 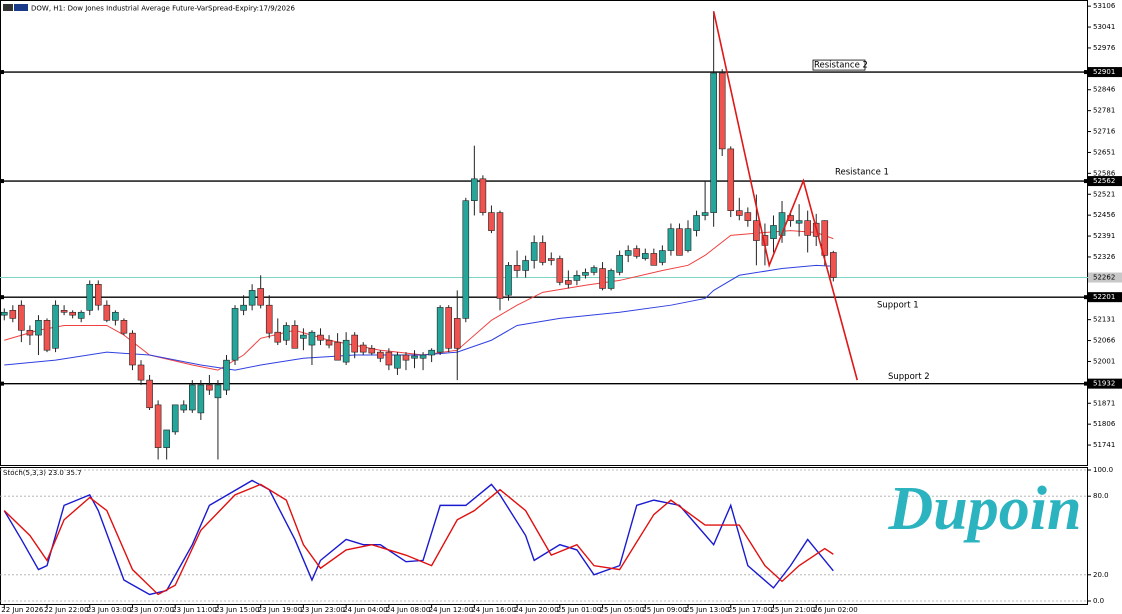 What do you see at coordinates (1104, 6) in the screenshot?
I see `y-tick-label: 53106` at bounding box center [1104, 6].